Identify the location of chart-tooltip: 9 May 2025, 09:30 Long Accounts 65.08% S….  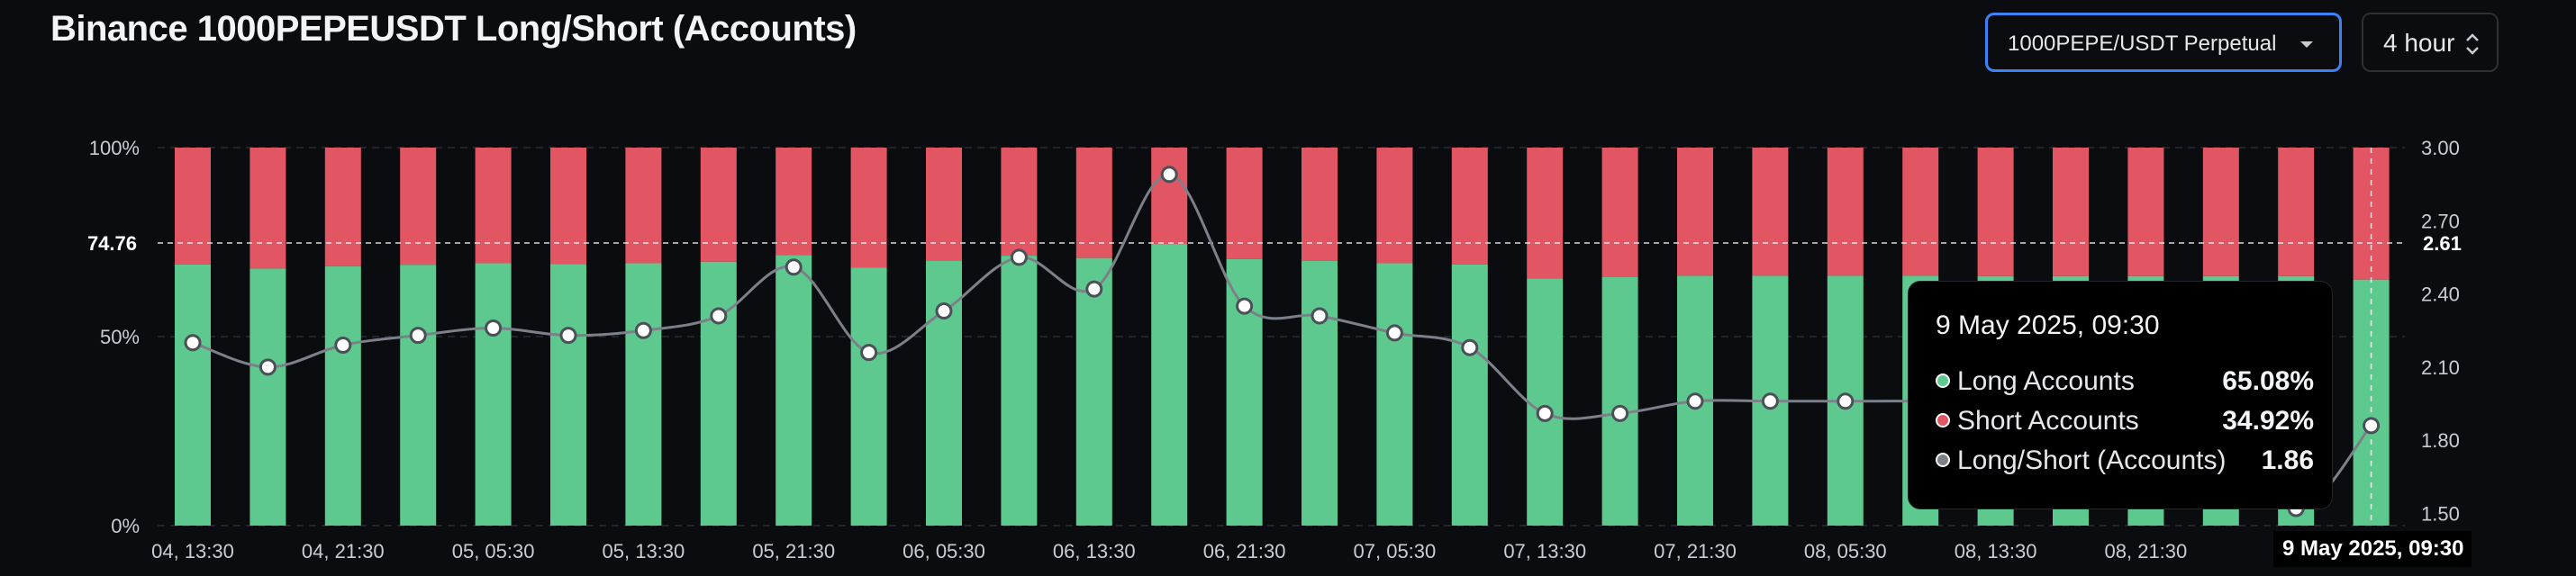
(2120, 395).